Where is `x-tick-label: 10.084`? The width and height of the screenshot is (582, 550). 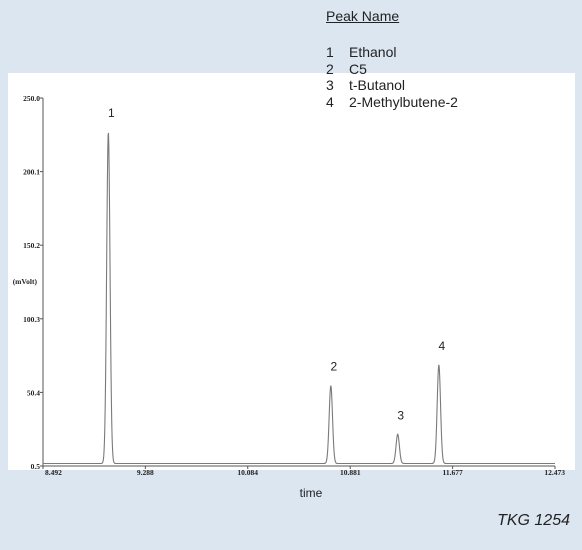
x-tick-label: 10.084 is located at coordinates (247, 472).